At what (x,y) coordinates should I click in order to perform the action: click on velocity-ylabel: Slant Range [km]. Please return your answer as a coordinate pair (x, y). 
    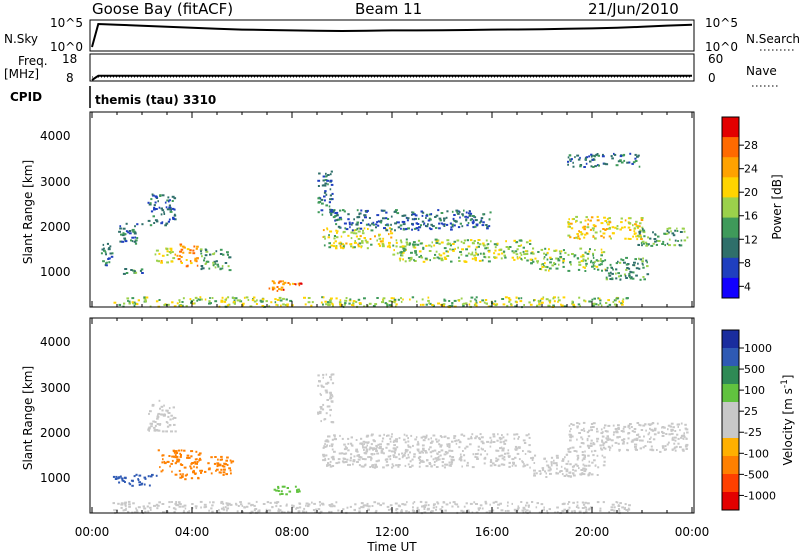
    Looking at the image, I should click on (28, 418).